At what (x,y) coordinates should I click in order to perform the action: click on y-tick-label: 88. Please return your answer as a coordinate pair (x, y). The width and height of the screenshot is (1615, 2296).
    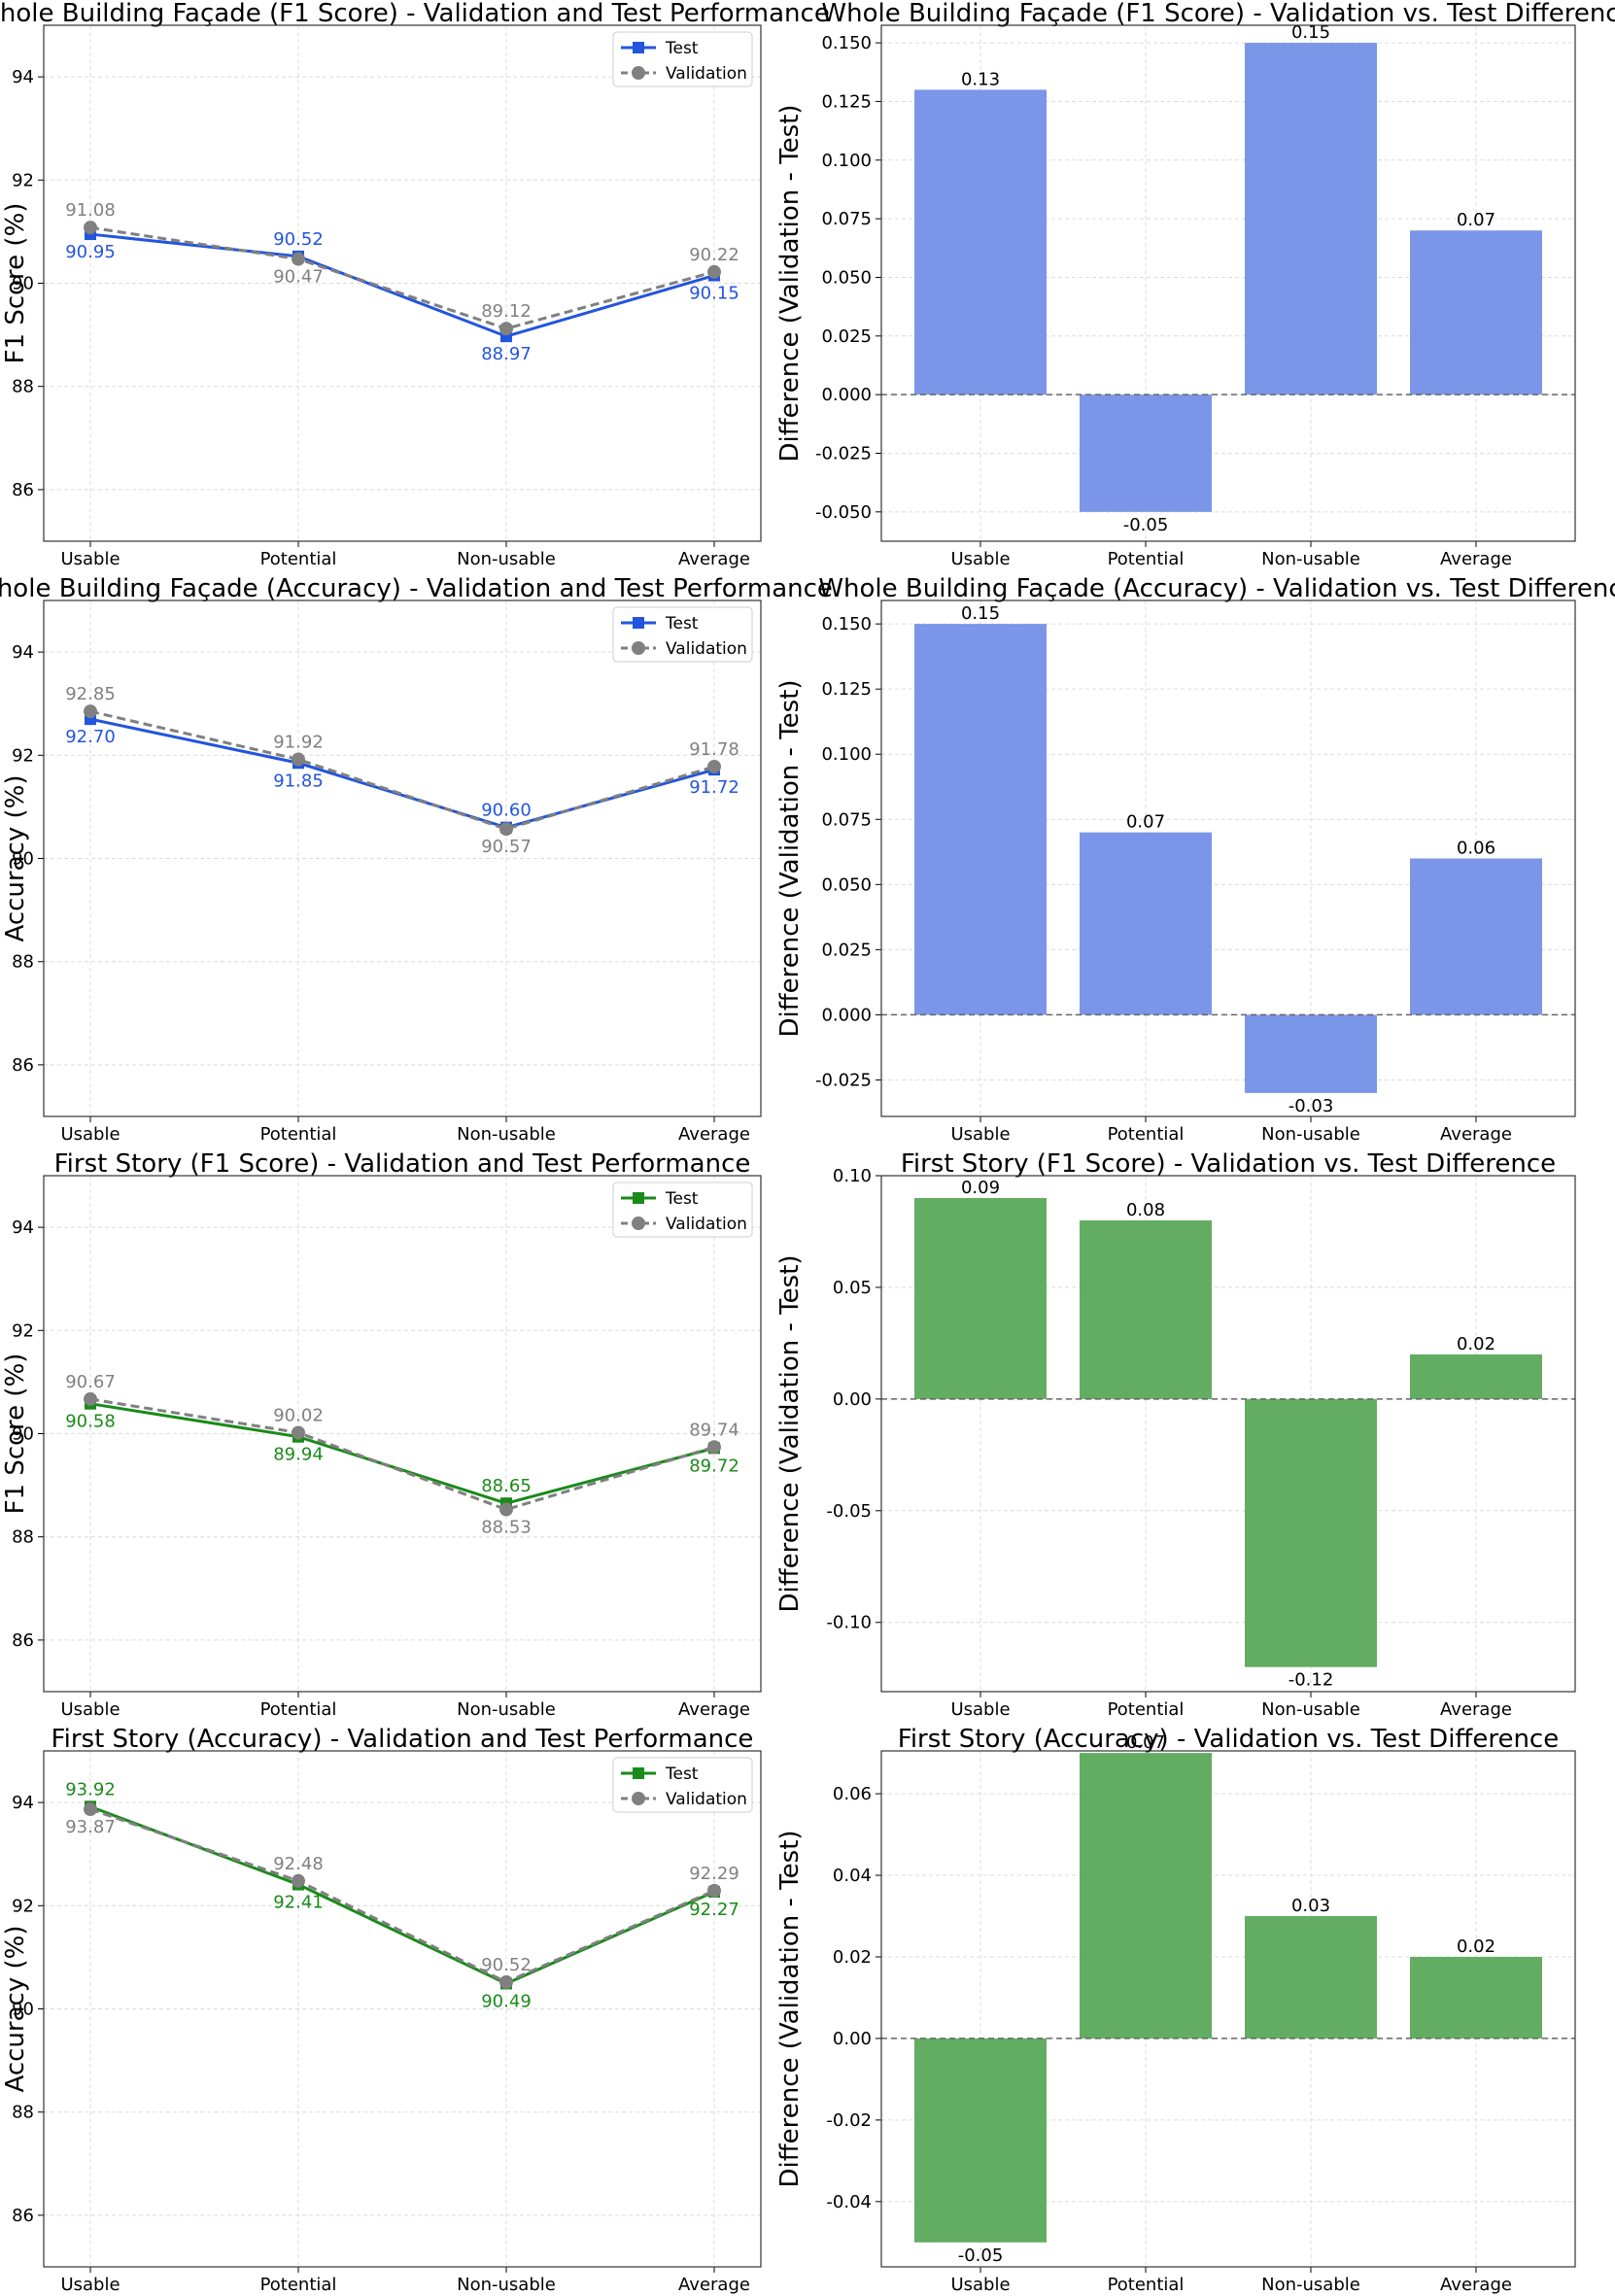
    Looking at the image, I should click on (23, 962).